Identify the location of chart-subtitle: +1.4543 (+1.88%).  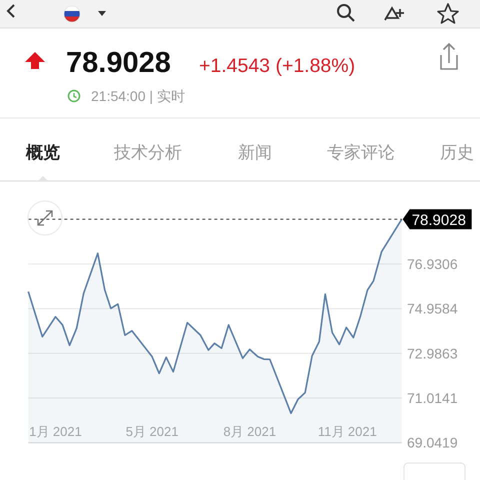
(277, 66).